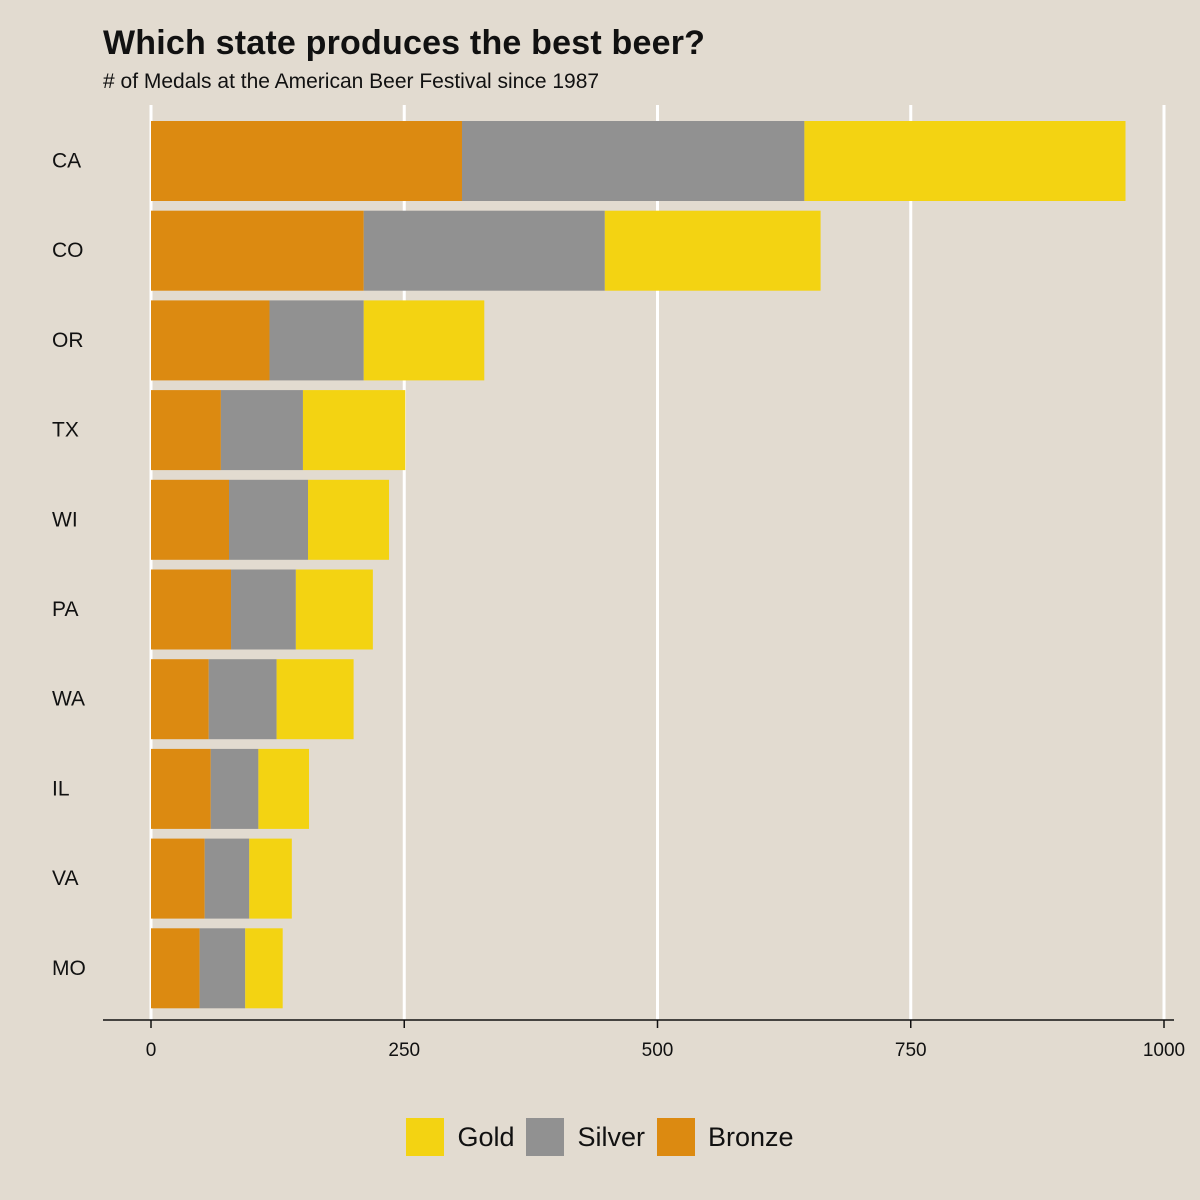 The image size is (1200, 1200). What do you see at coordinates (69, 968) in the screenshot?
I see `y-label-mo: MO` at bounding box center [69, 968].